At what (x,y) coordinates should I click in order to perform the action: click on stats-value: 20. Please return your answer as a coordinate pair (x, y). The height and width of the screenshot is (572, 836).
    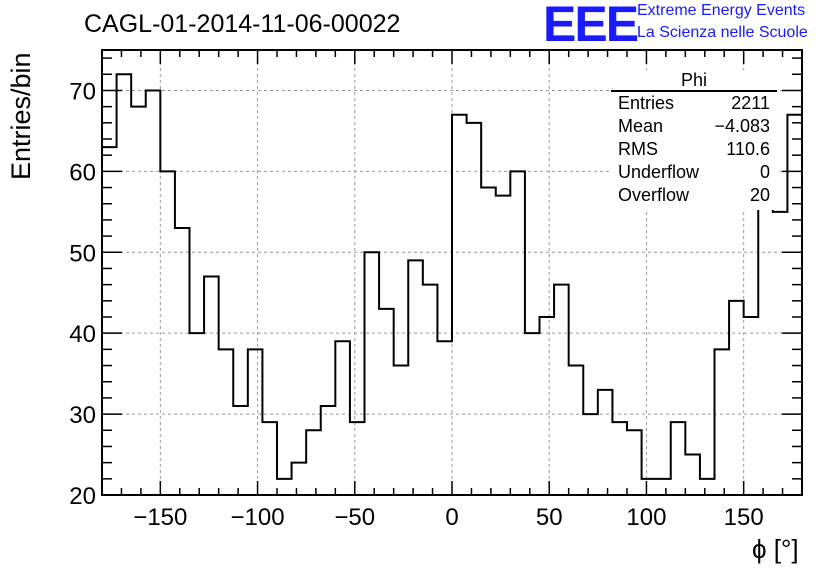
    Looking at the image, I should click on (759, 195).